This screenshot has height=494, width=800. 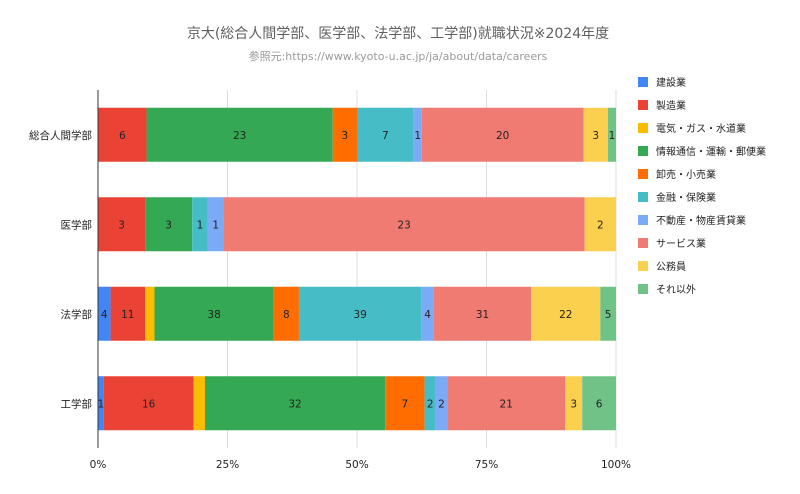 What do you see at coordinates (398, 34) in the screenshot?
I see `chart-title: 京大(総合人間学部、医学部、法学部、工学部)就職状況※2024年度` at bounding box center [398, 34].